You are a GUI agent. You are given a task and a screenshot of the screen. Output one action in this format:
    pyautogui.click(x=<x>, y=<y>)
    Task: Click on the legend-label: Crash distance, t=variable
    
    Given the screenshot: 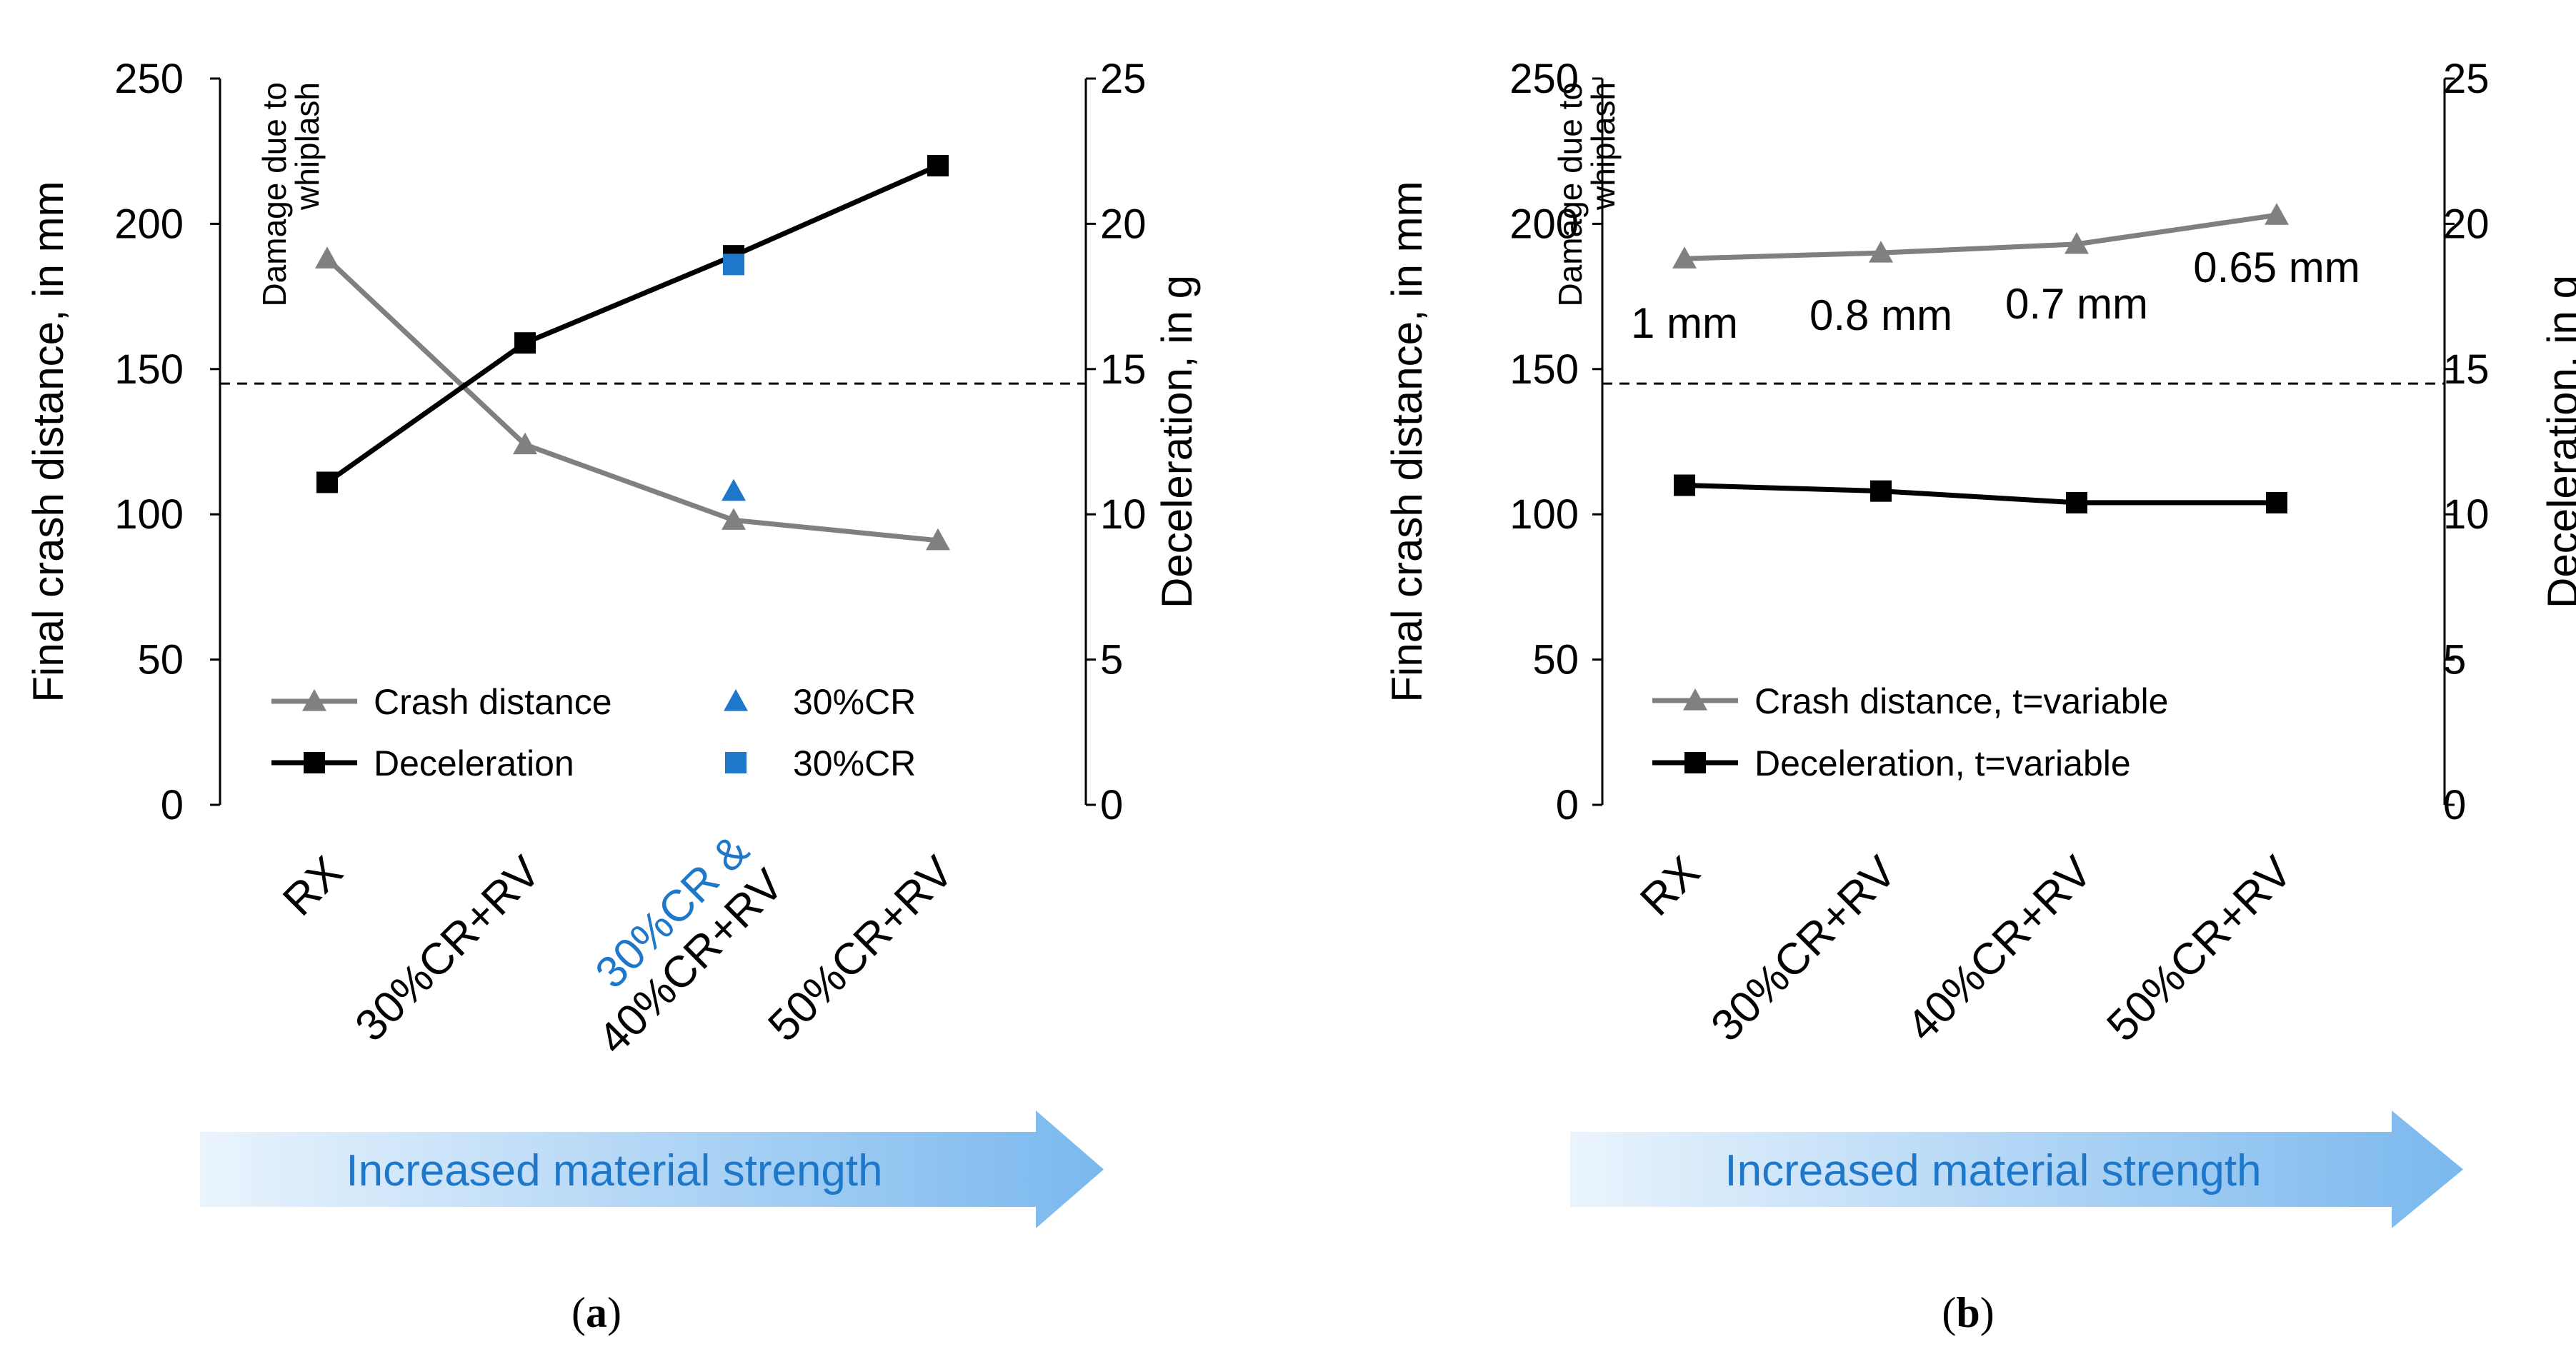 What is the action you would take?
    pyautogui.click(x=1961, y=701)
    